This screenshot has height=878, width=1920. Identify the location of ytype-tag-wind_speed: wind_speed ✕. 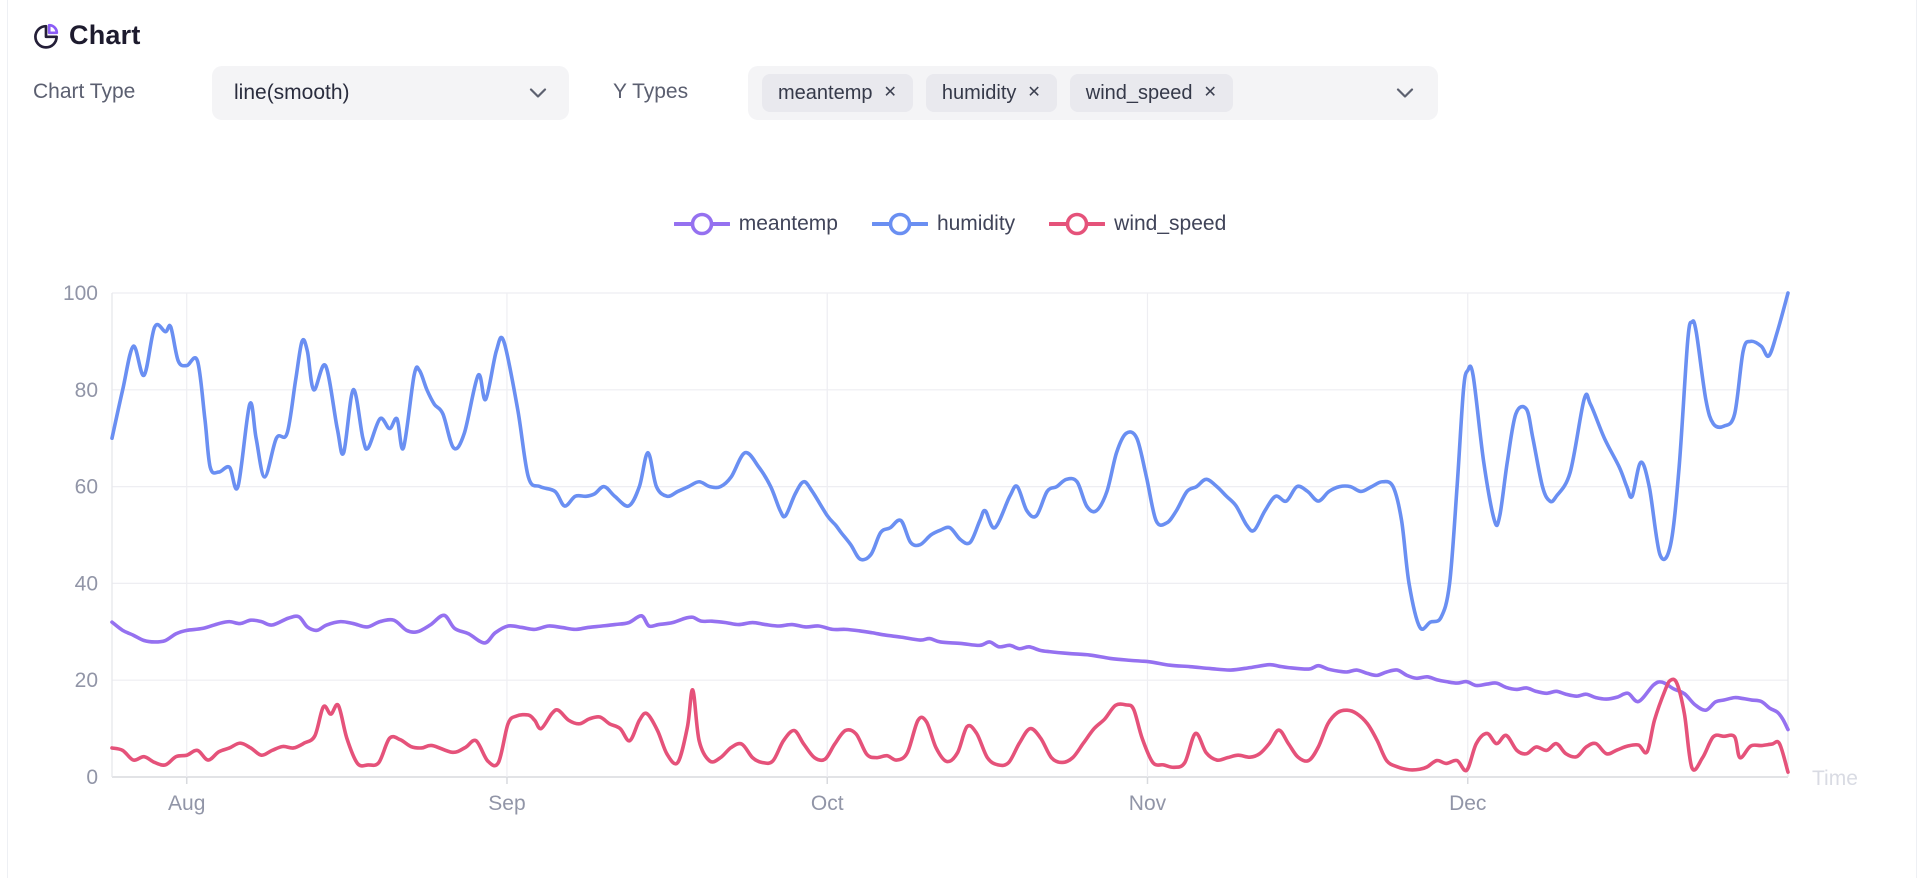
(1151, 93).